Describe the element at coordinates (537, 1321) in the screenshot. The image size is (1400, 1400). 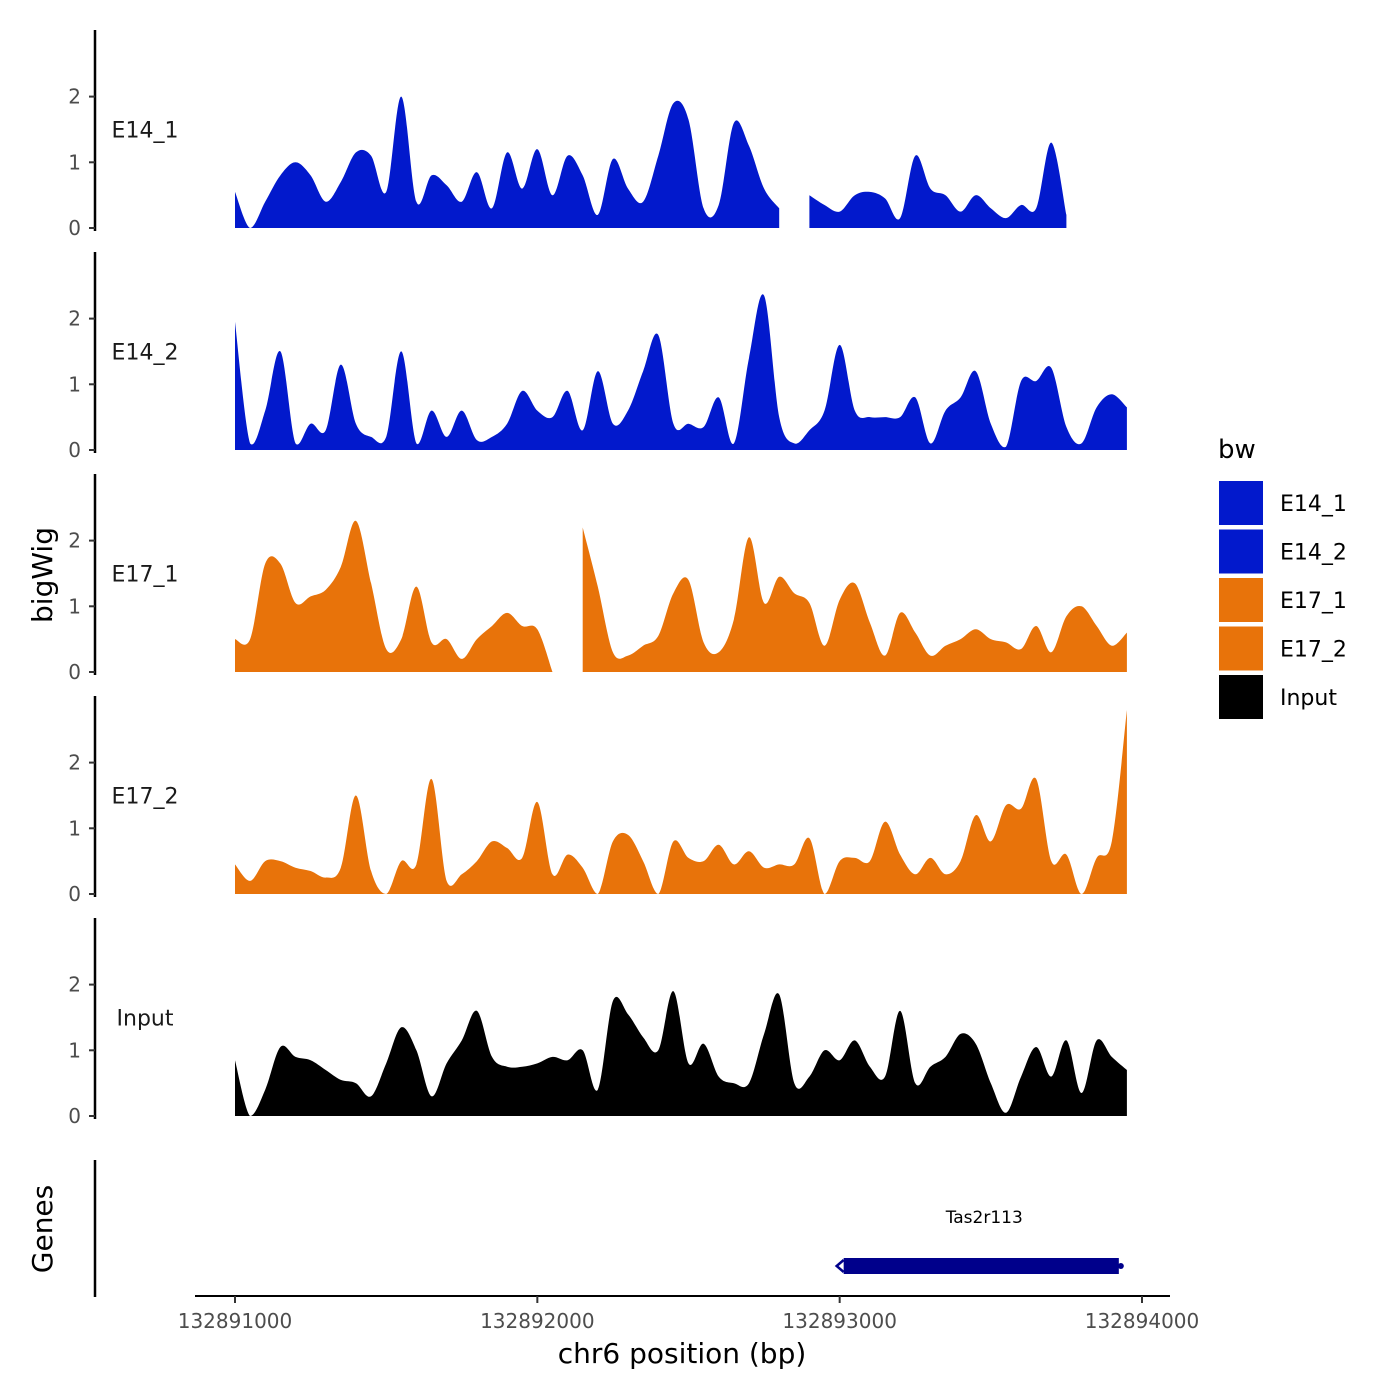
I see `x-tick-label: 132892000` at that location.